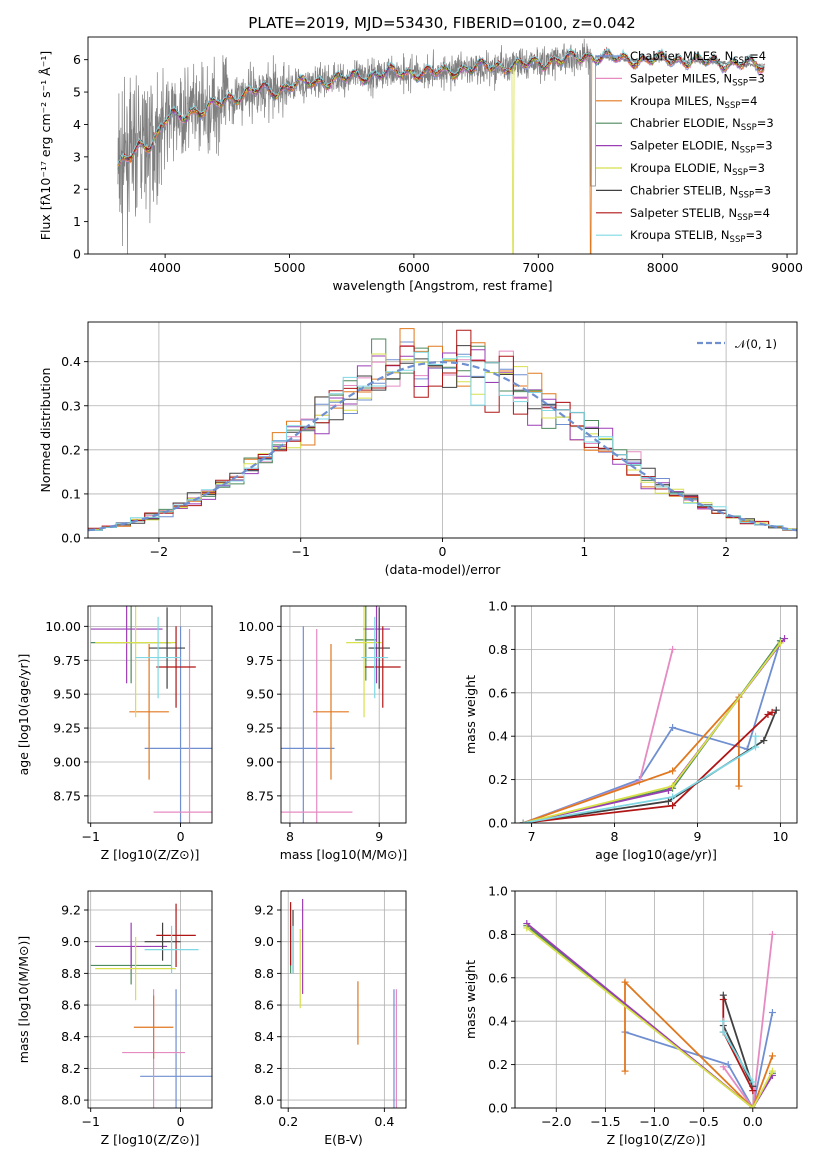 Image resolution: width=819 pixels, height=1170 pixels. I want to click on x-axis-label: (data-model)/error, so click(443, 569).